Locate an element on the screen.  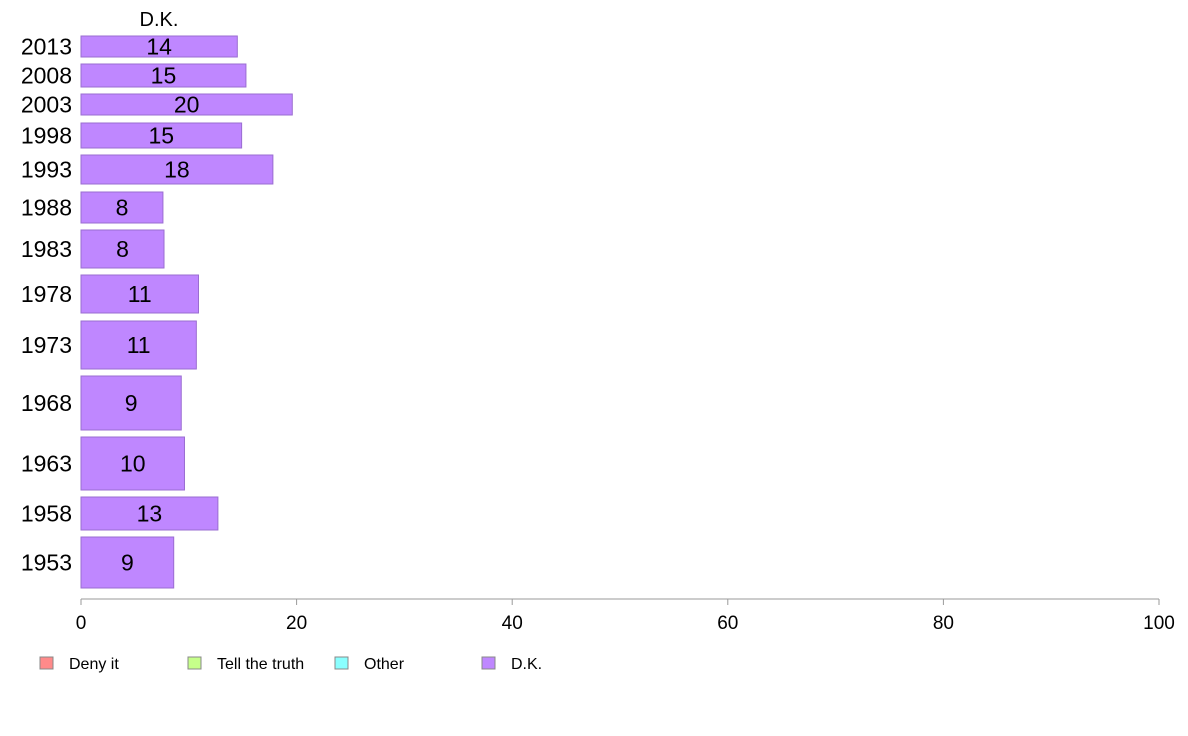
bar-1978 is located at coordinates (140, 294).